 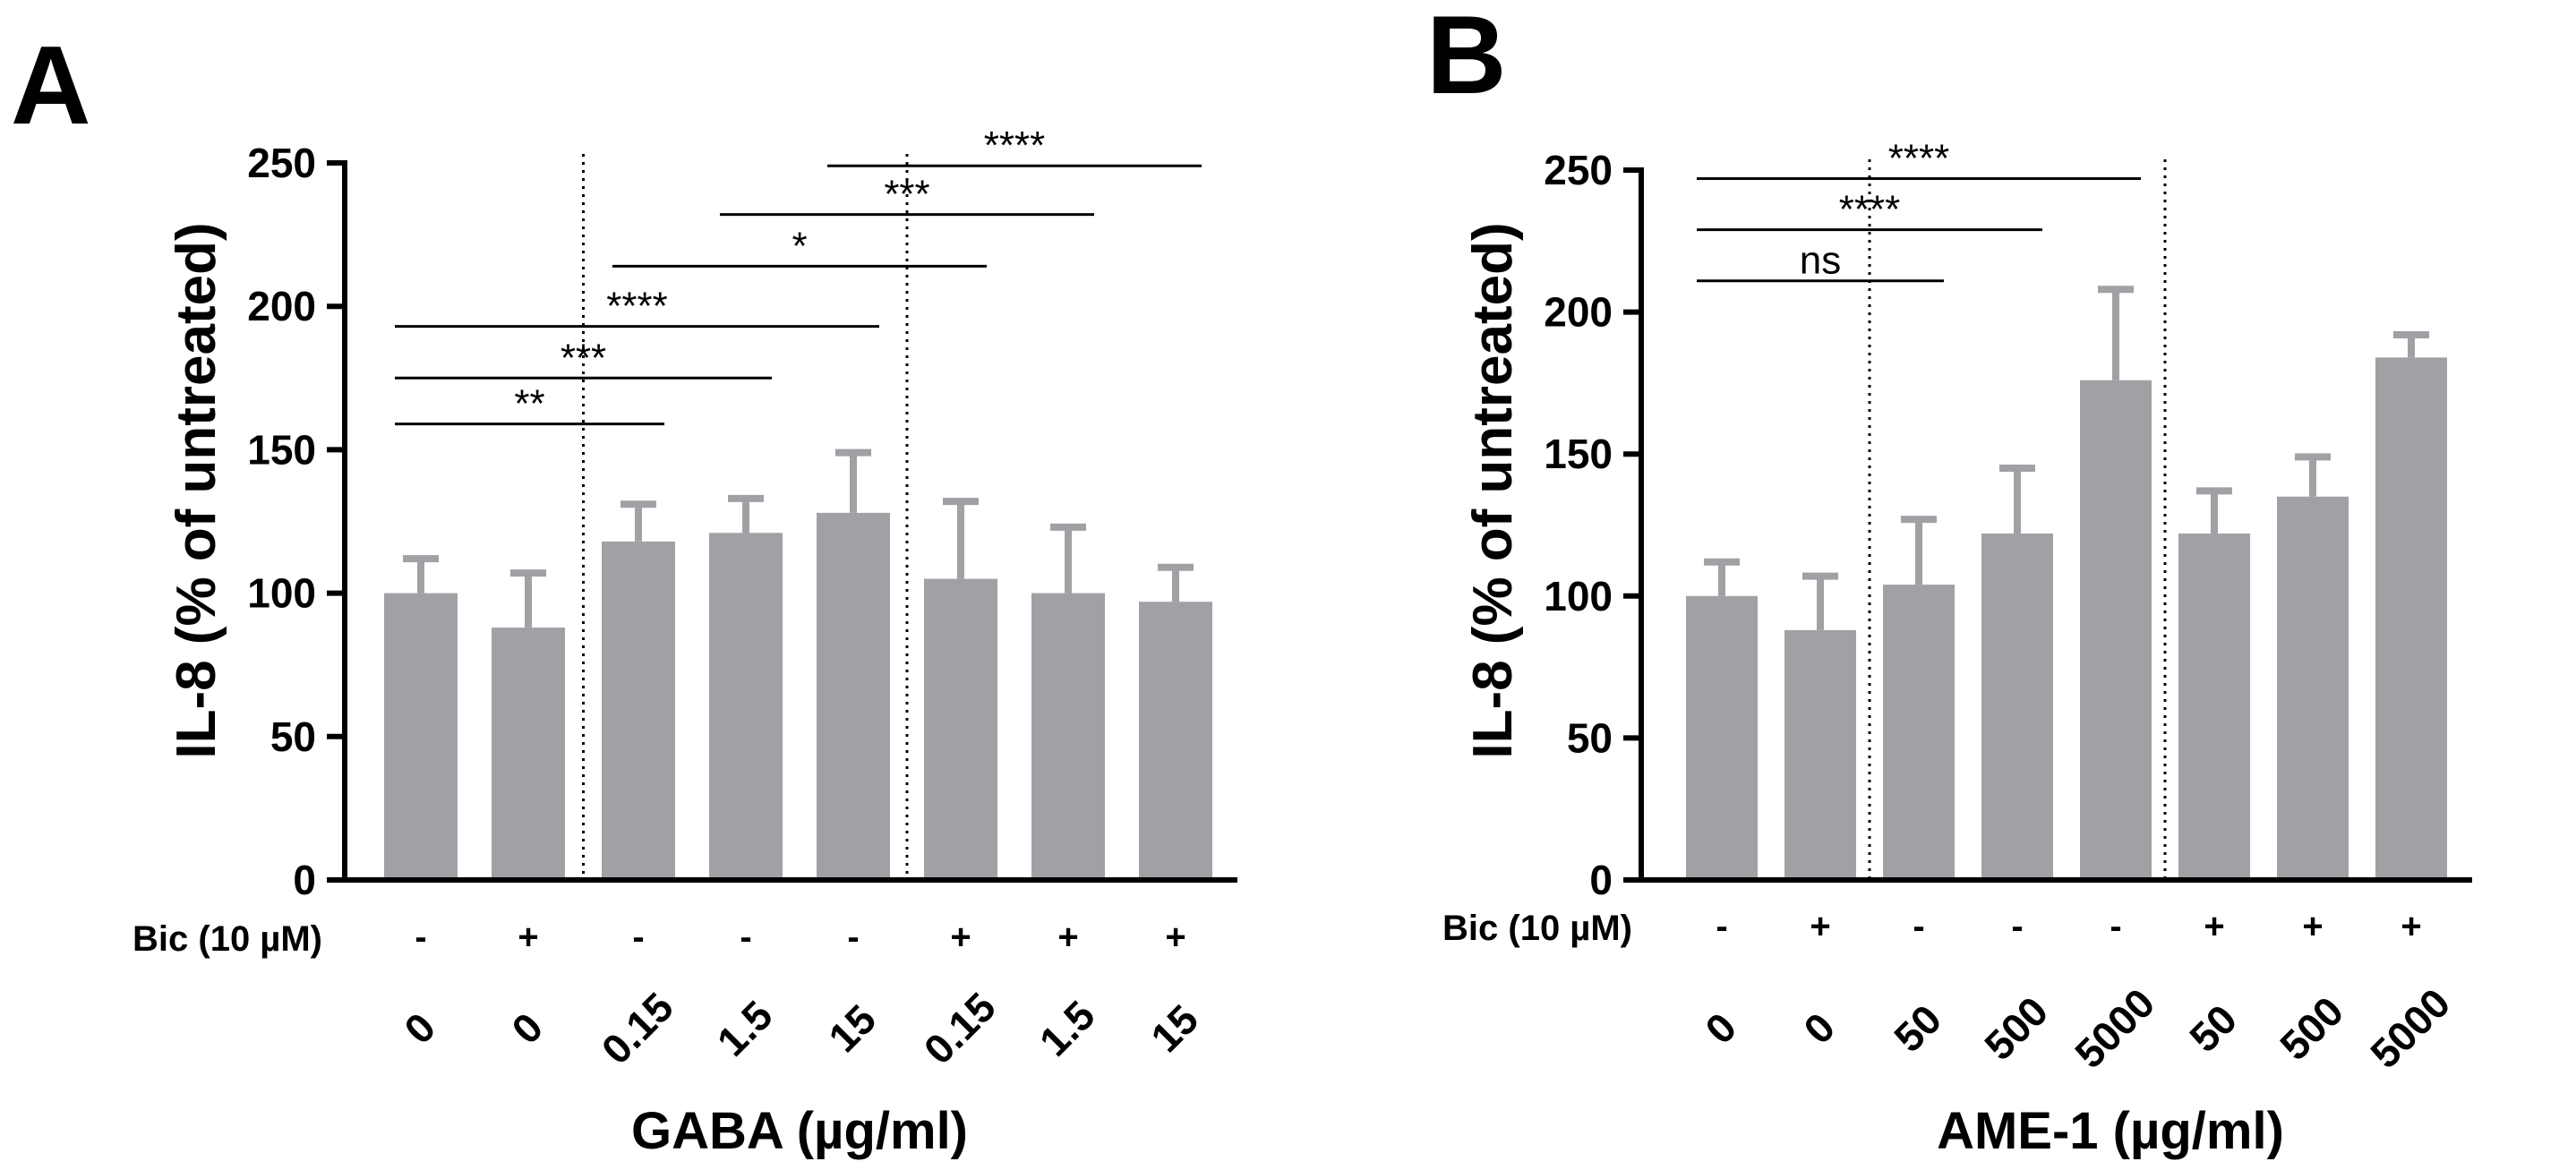 What do you see at coordinates (1579, 313) in the screenshot?
I see `panel-b-y-tick-label: 200` at bounding box center [1579, 313].